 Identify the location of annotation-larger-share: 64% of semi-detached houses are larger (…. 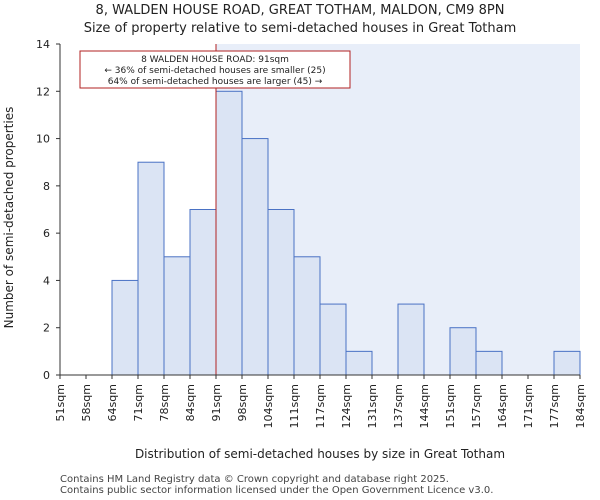
(215, 82).